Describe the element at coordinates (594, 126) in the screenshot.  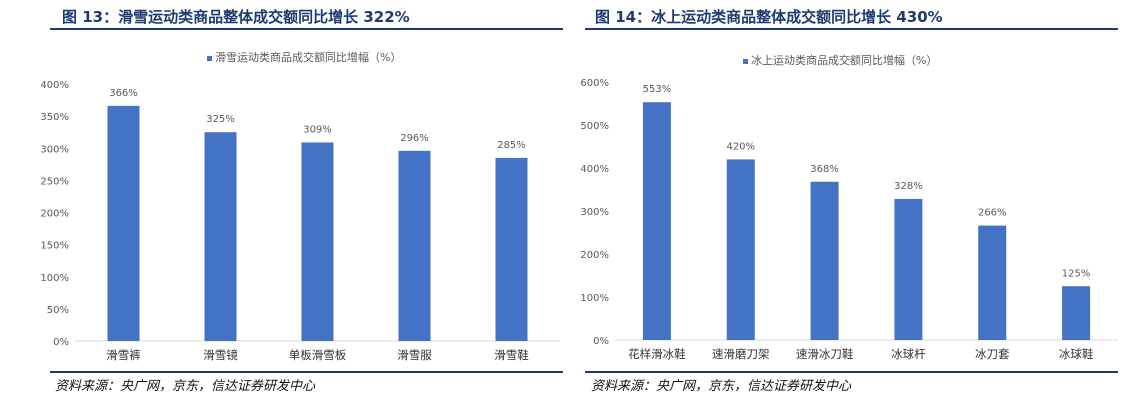
I see `y-tick-label: 500%` at that location.